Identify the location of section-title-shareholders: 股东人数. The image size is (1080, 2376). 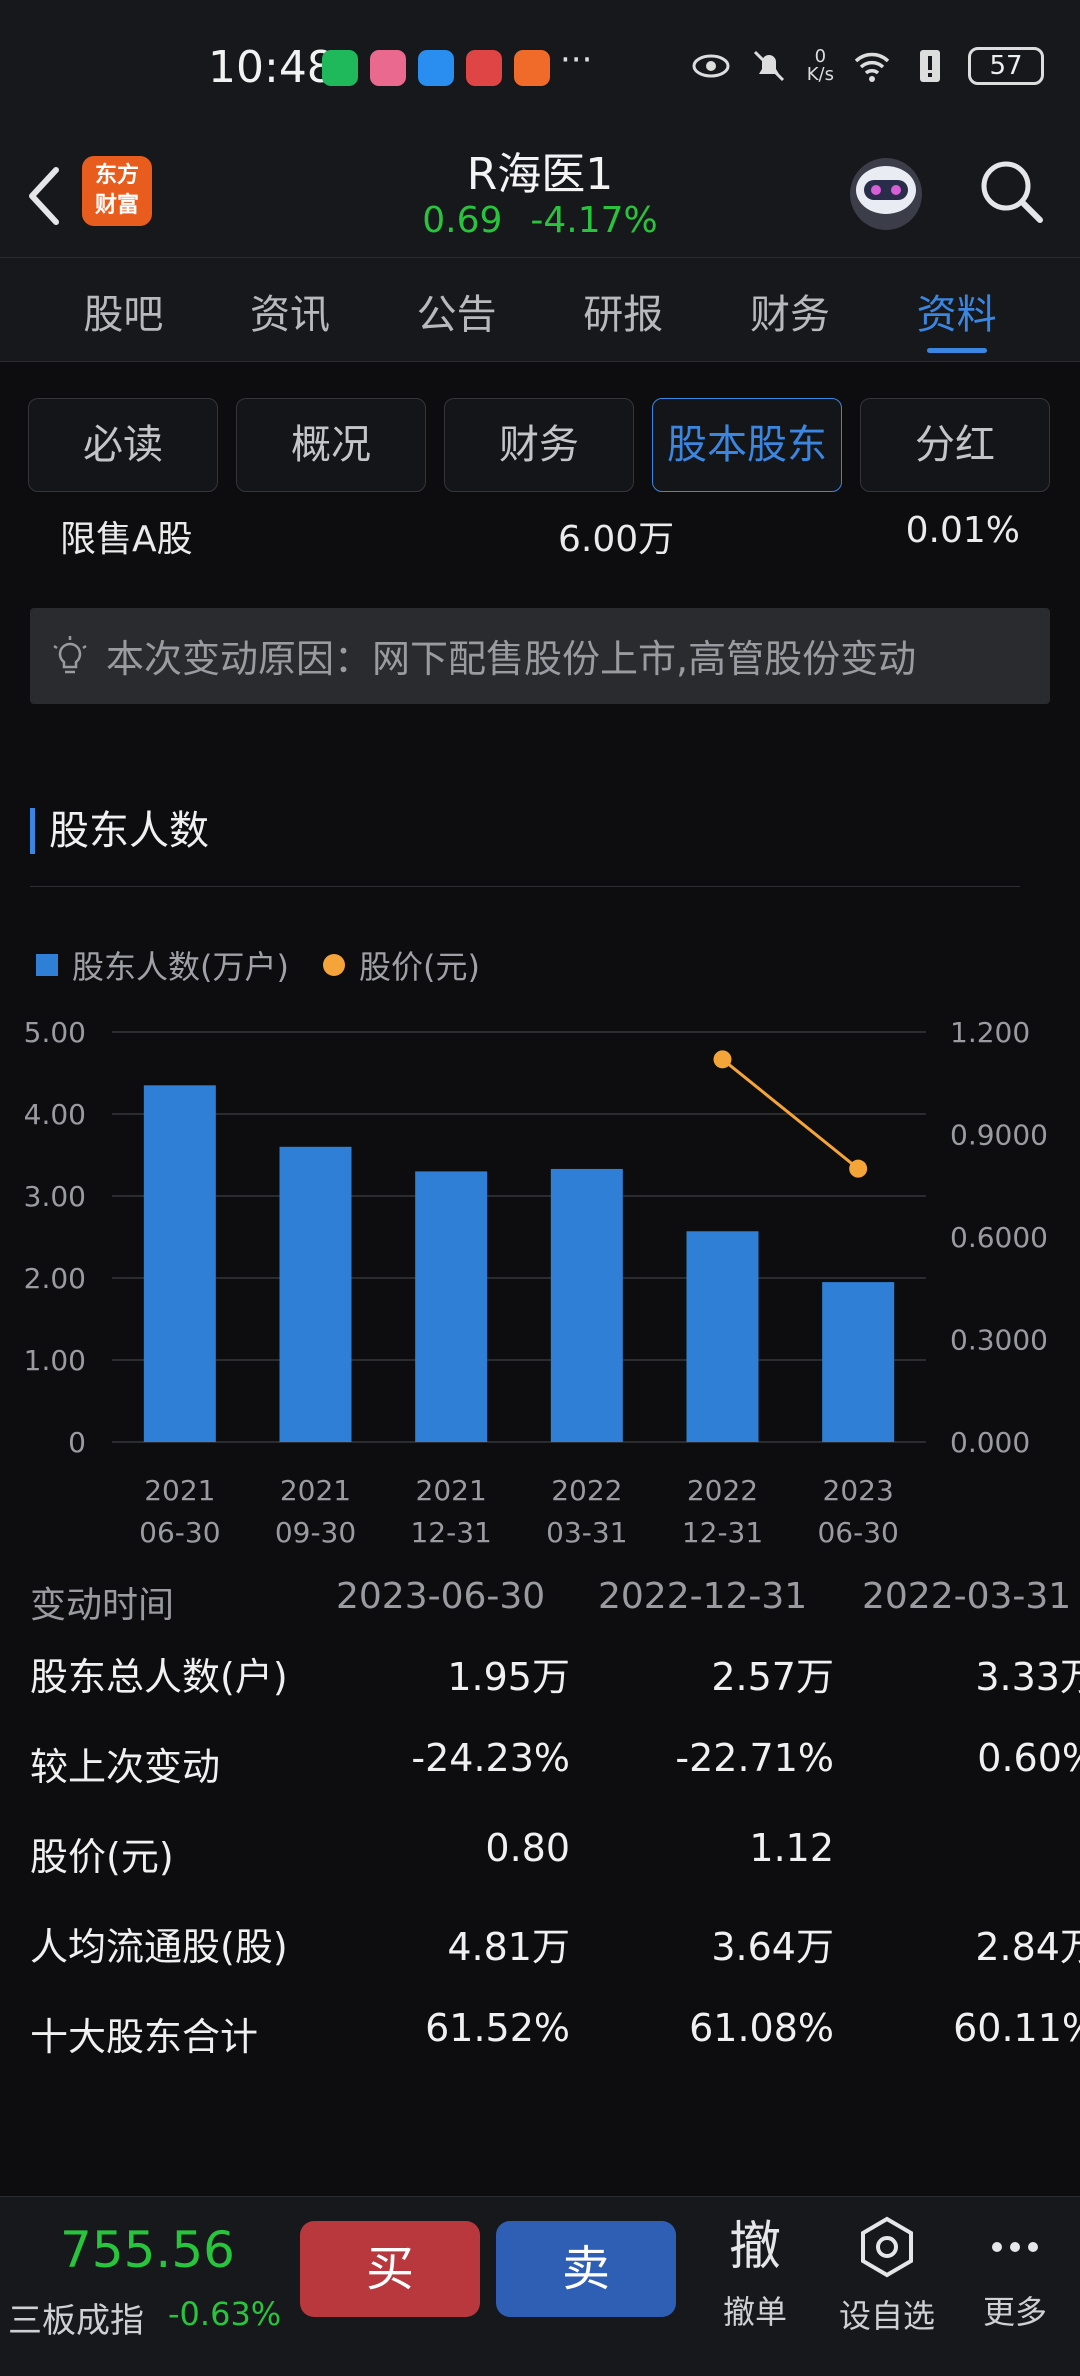
(119, 831).